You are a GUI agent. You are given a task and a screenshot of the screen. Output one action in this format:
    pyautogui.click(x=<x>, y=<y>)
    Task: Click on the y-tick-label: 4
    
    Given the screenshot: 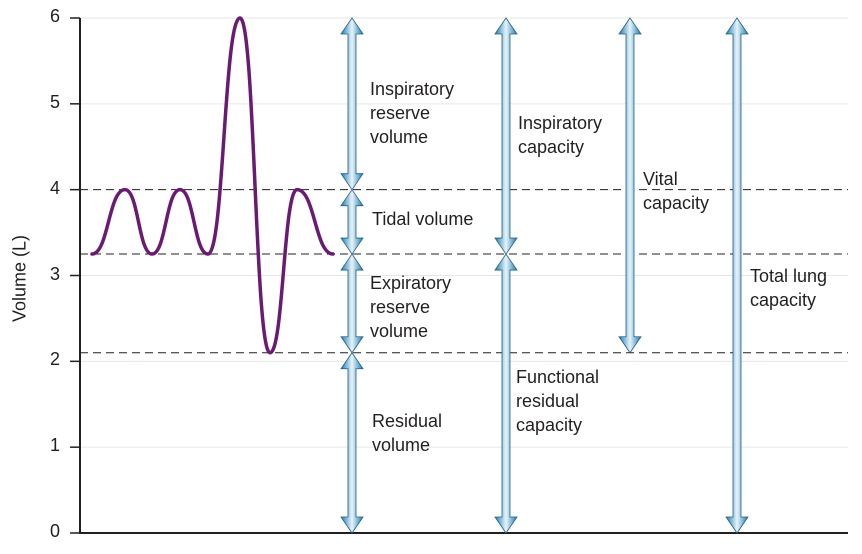 What is the action you would take?
    pyautogui.click(x=54, y=187)
    